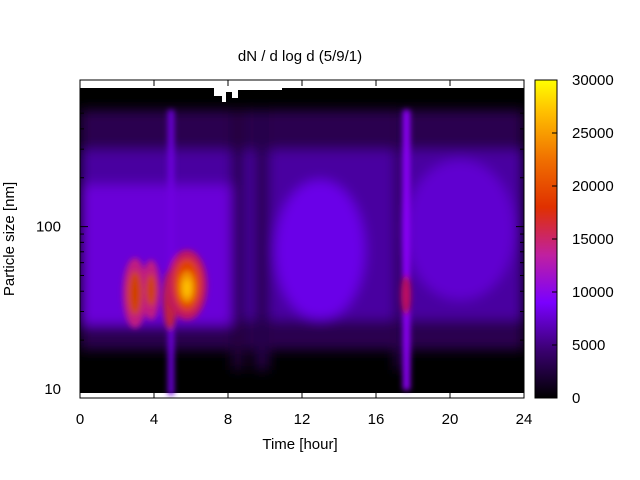  What do you see at coordinates (154, 419) in the screenshot?
I see `x-tick-label: 4` at bounding box center [154, 419].